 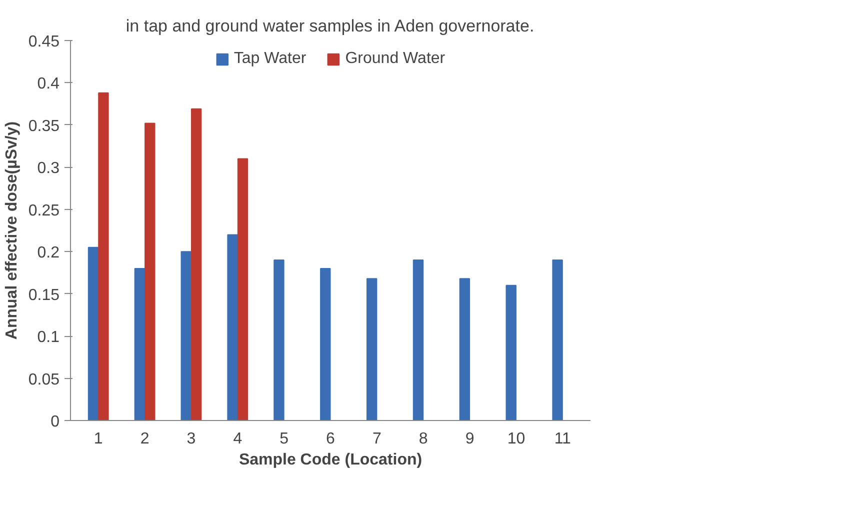 What do you see at coordinates (48, 169) in the screenshot?
I see `y-tick-label: 0.3` at bounding box center [48, 169].